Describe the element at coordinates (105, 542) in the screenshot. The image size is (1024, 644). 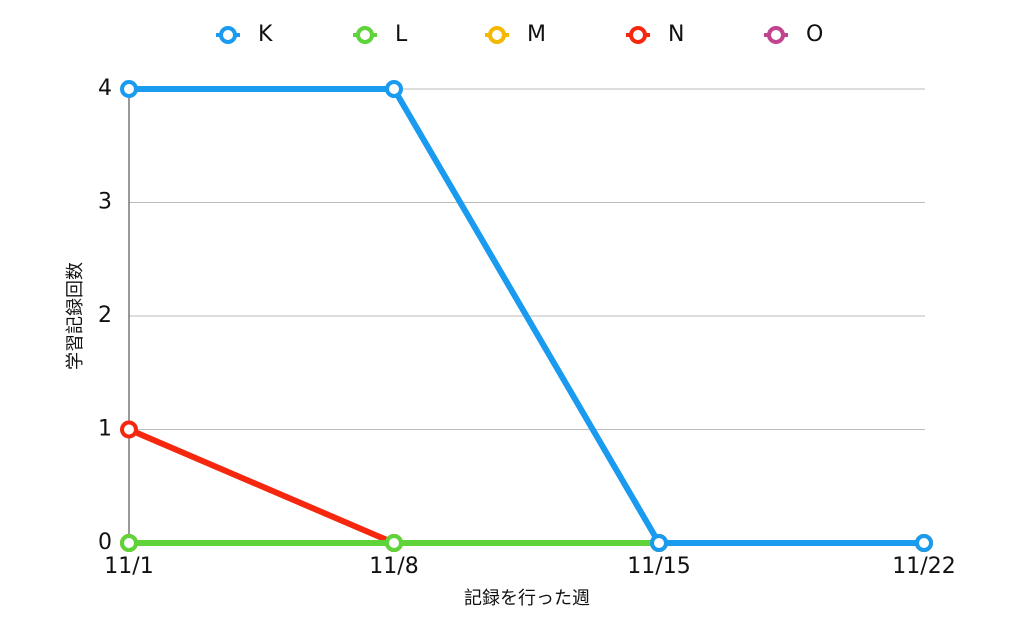
I see `y-tick-label: 0` at that location.